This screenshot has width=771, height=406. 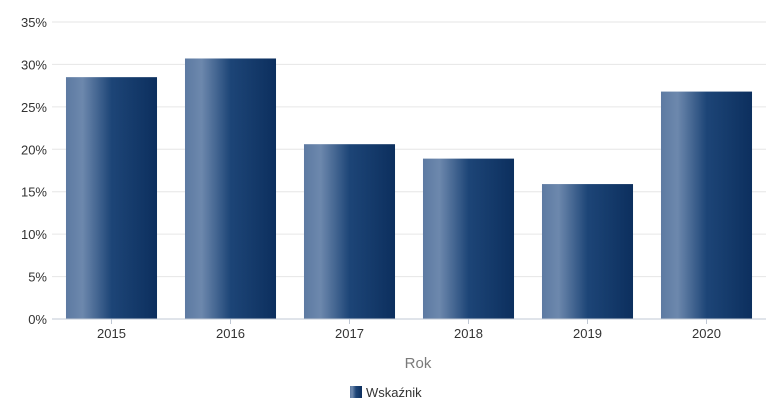 I want to click on y-tick-label: 30%, so click(x=34, y=64).